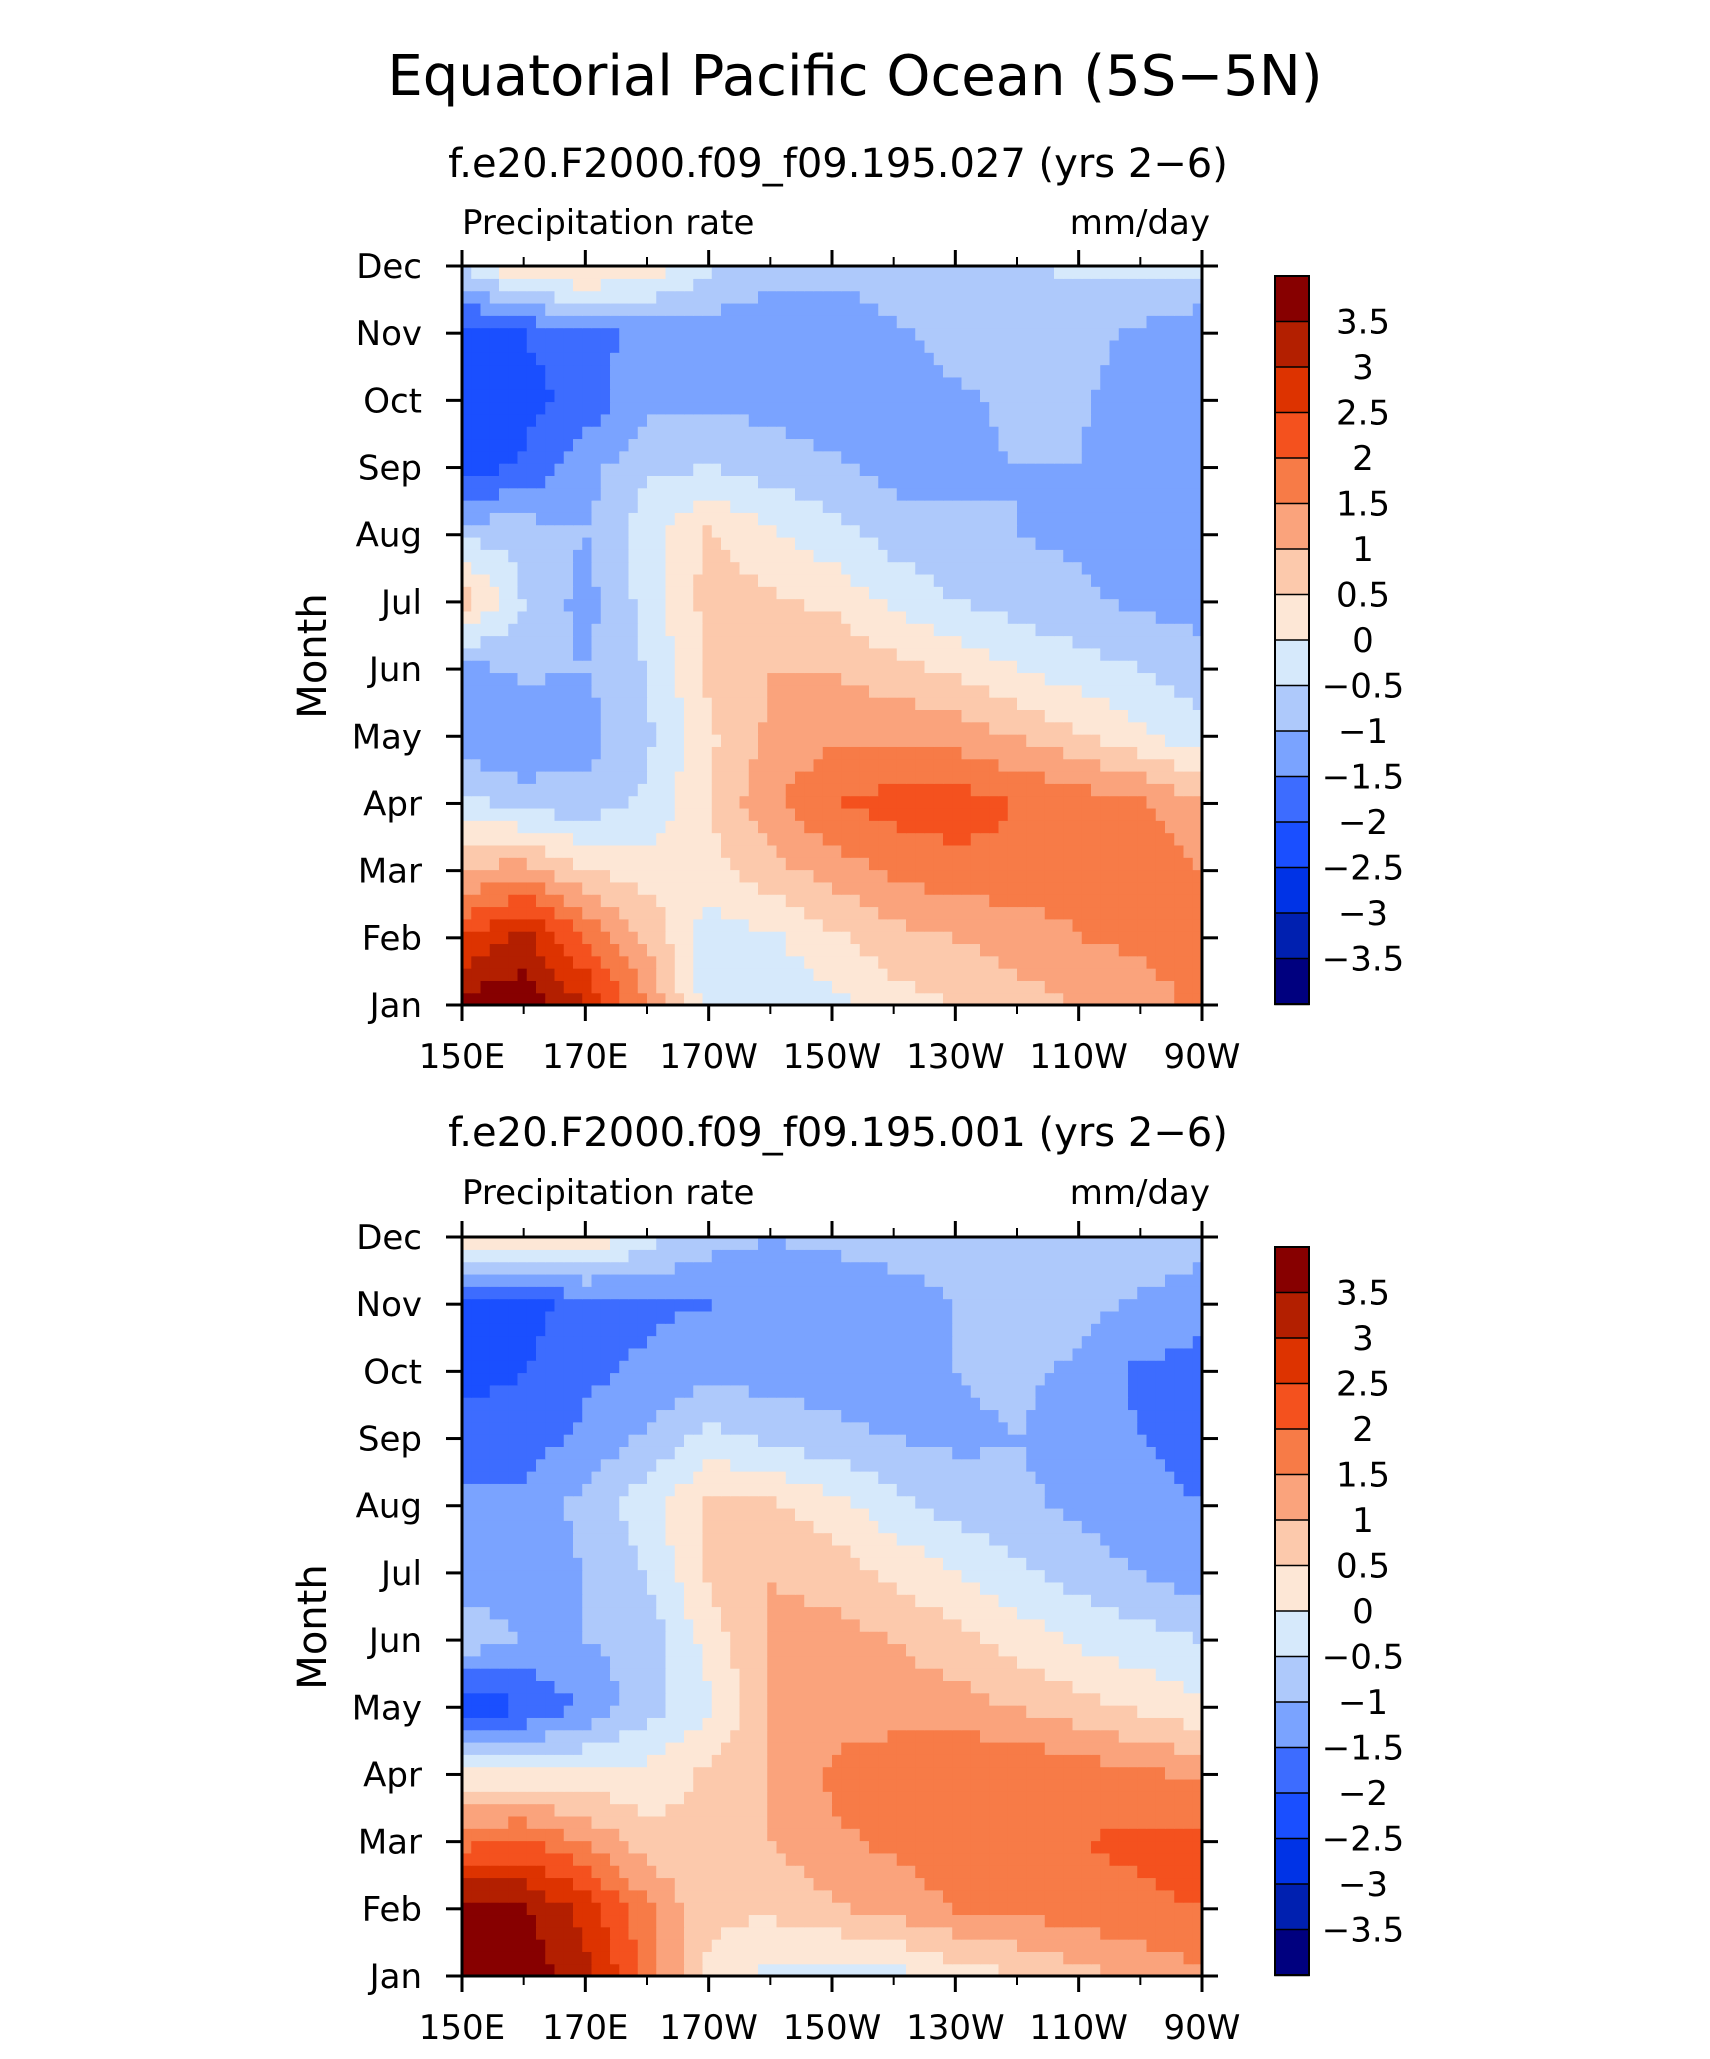  What do you see at coordinates (1363, 914) in the screenshot?
I see `colorbar-label: −3` at bounding box center [1363, 914].